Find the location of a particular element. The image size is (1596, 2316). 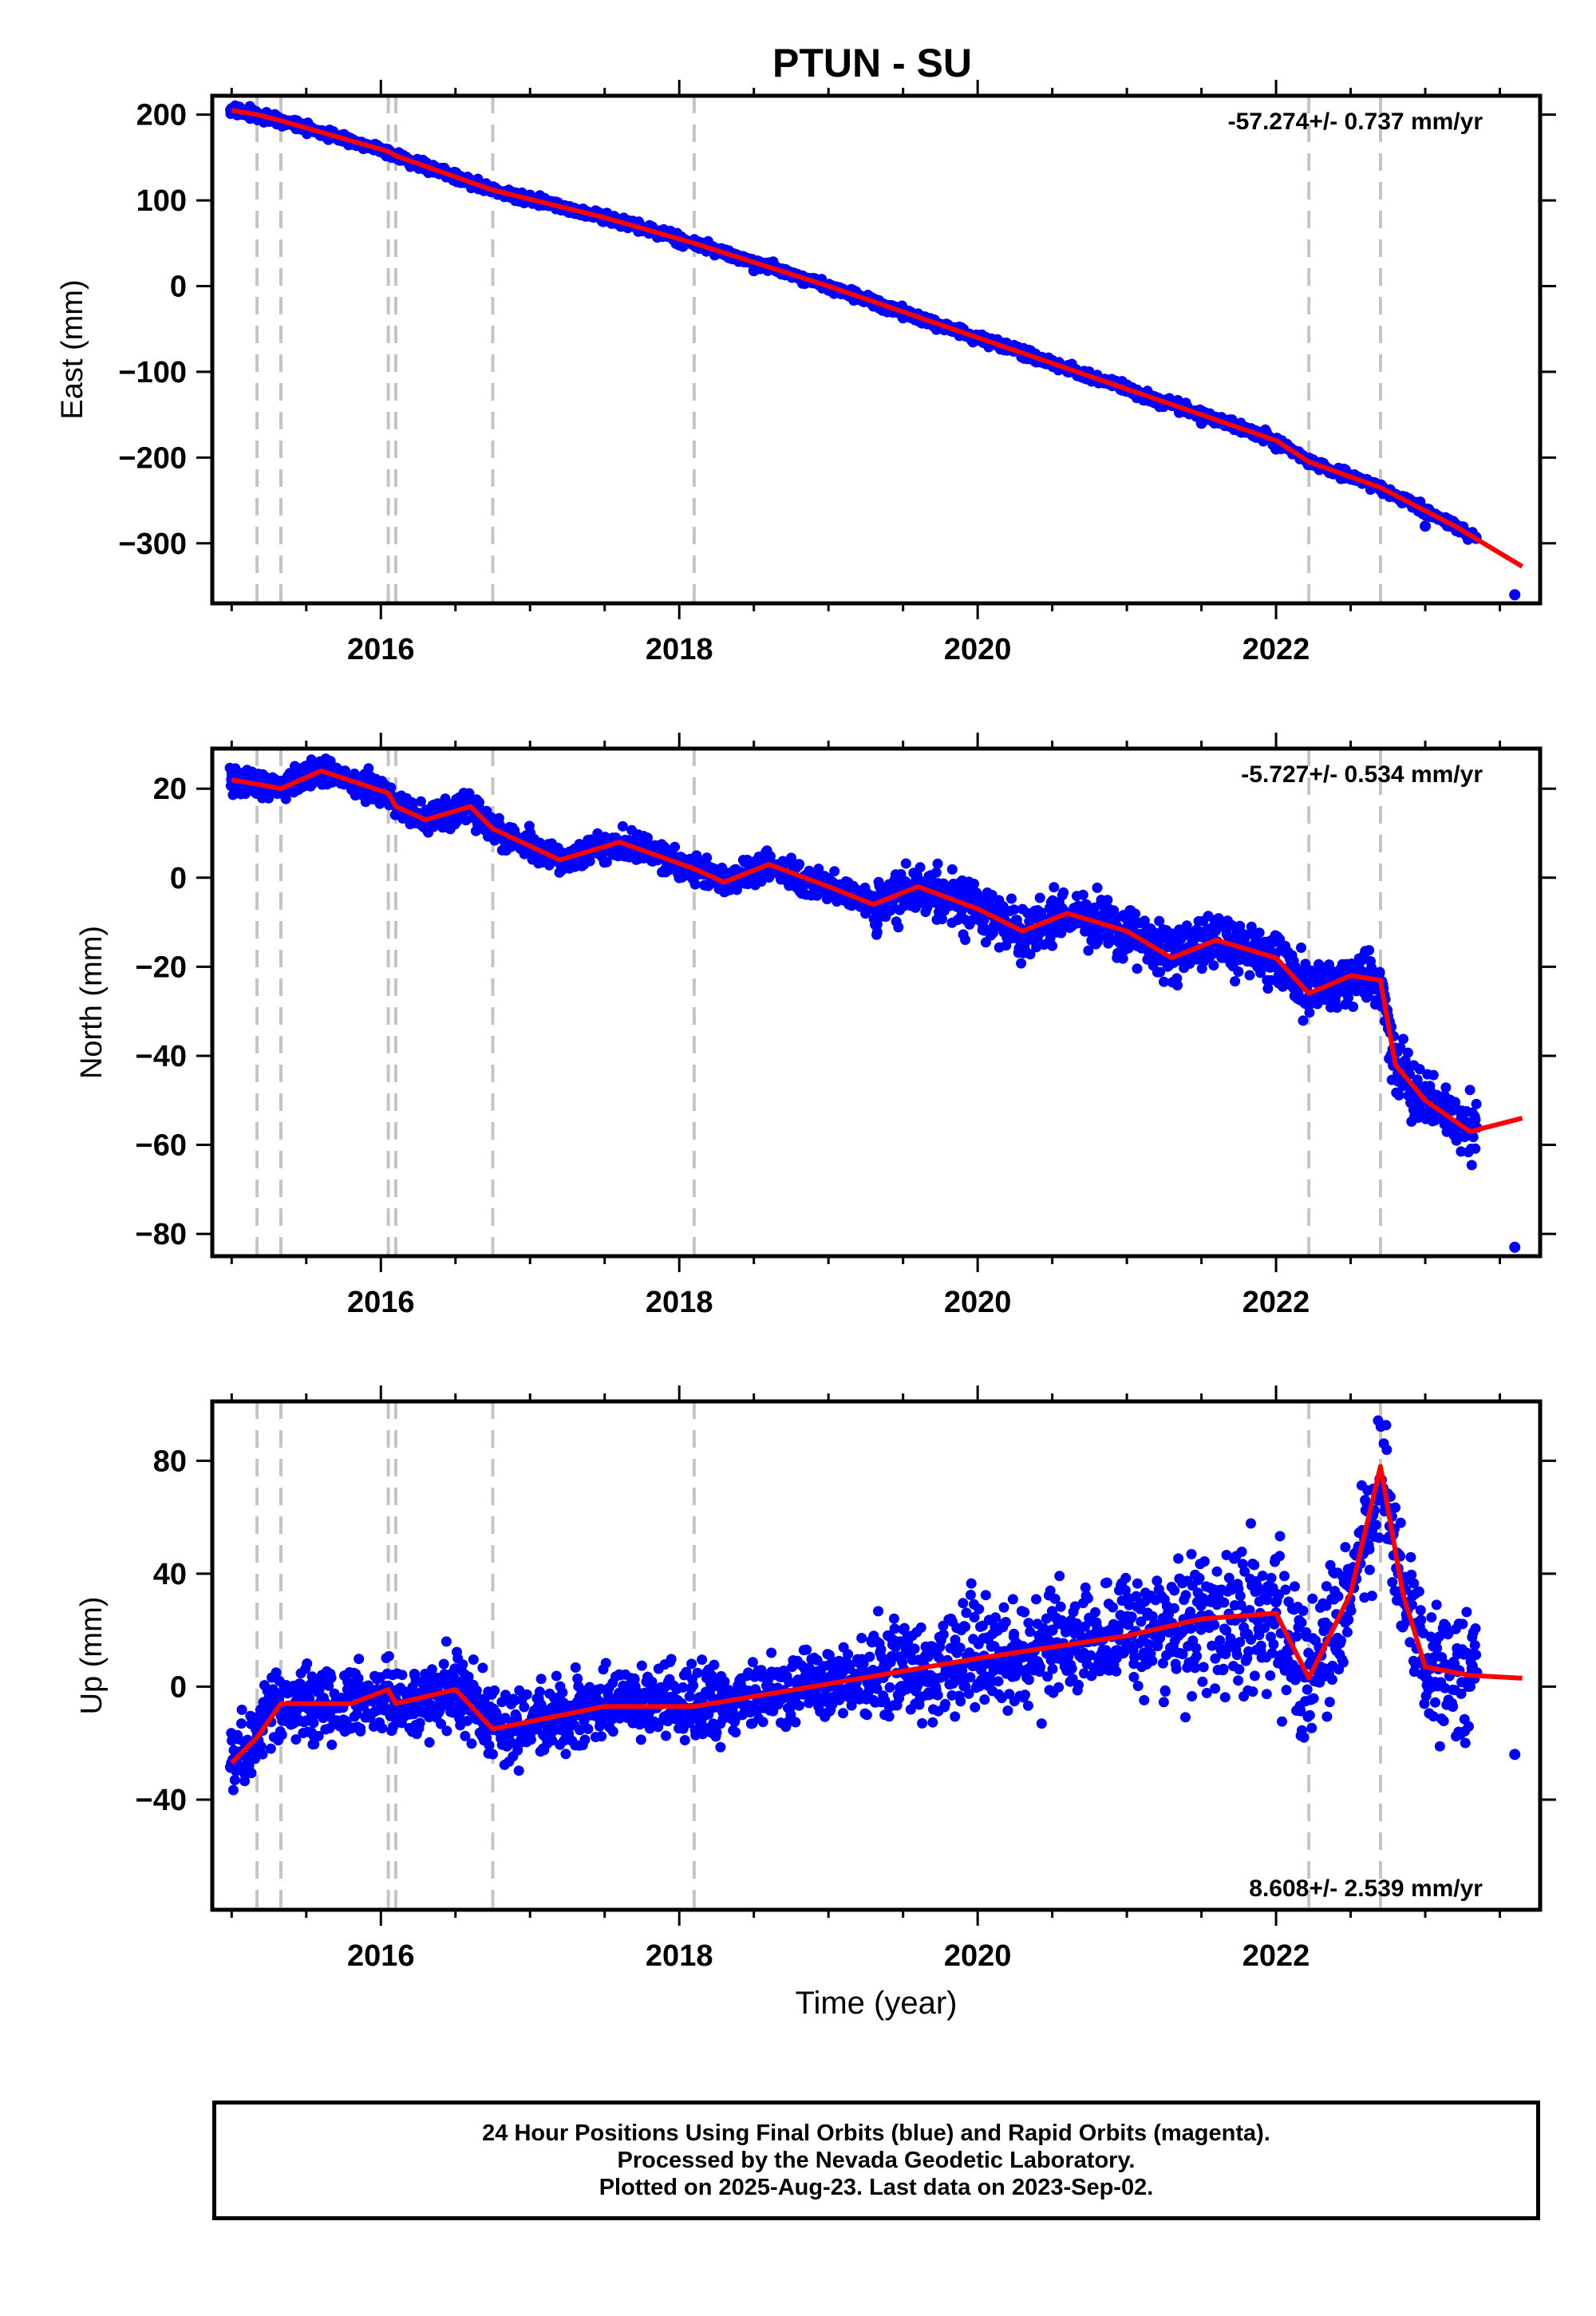

data-point-cloud is located at coordinates (853, 1605).